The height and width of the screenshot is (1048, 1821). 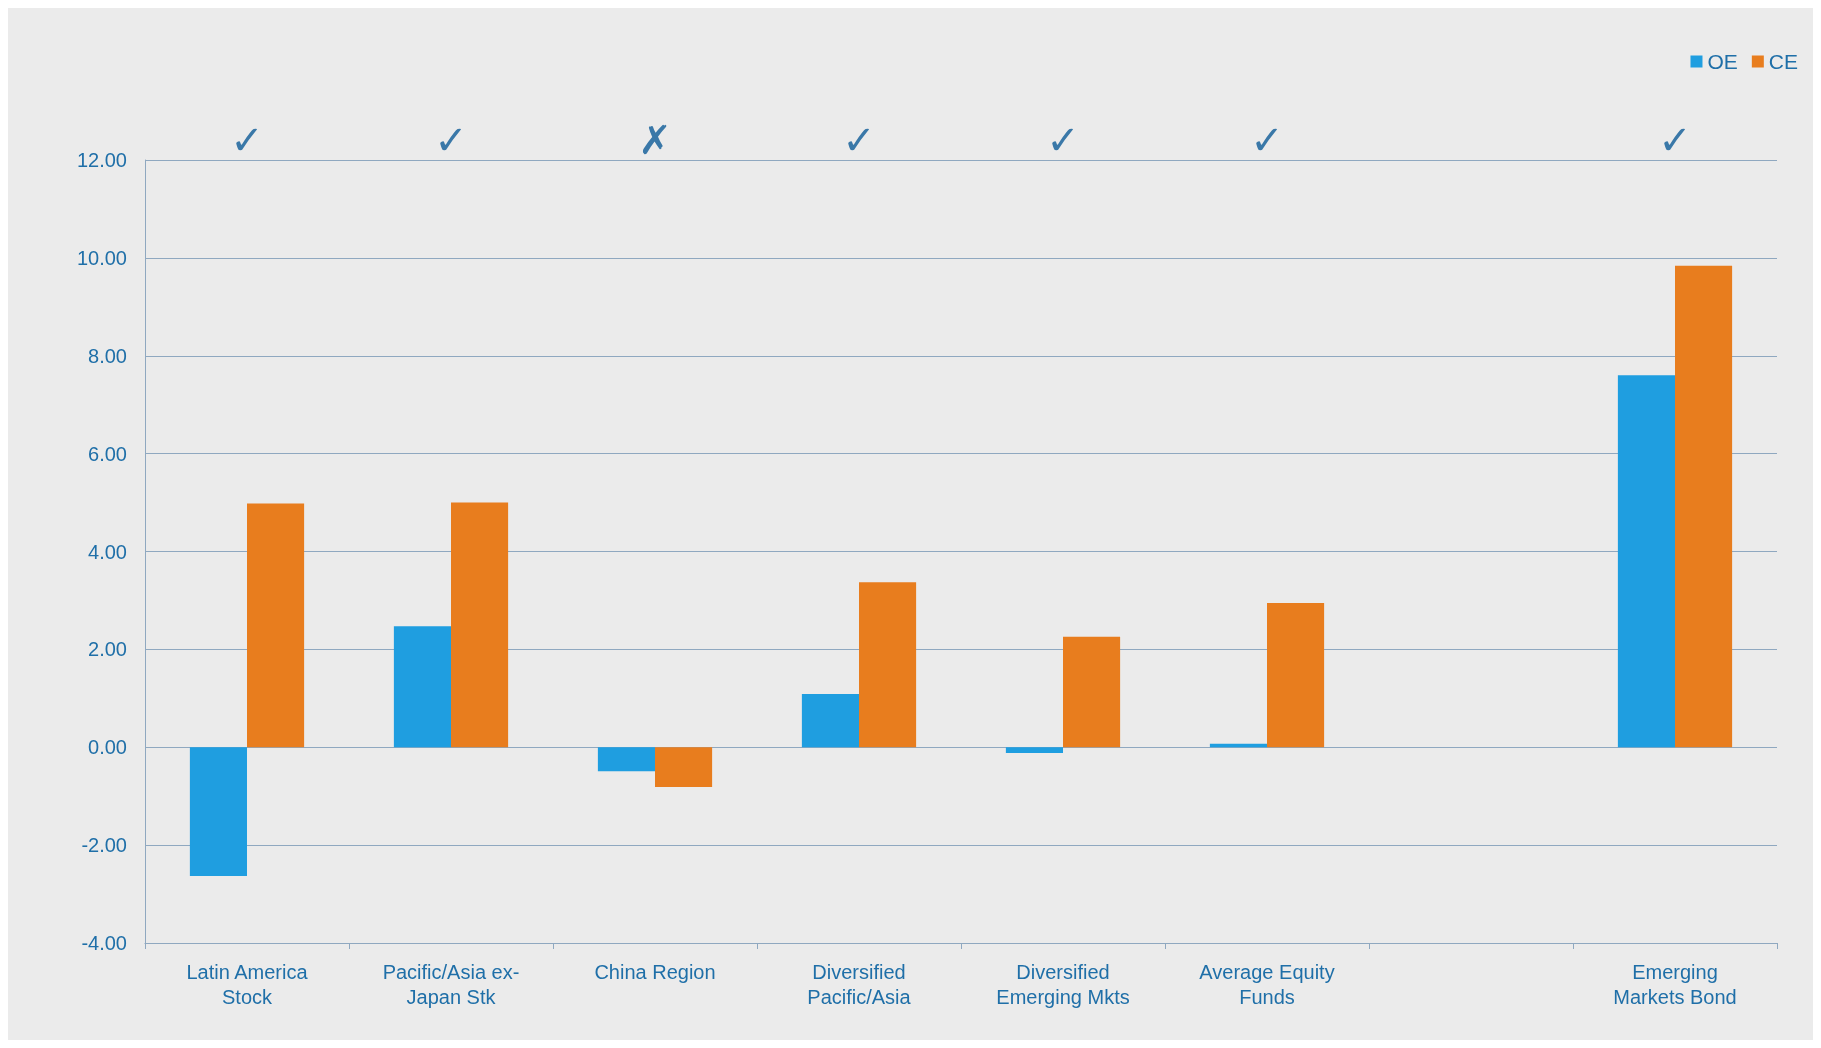 What do you see at coordinates (451, 984) in the screenshot?
I see `x-tick-label: Pacific/Asia ex- Japan Stk` at bounding box center [451, 984].